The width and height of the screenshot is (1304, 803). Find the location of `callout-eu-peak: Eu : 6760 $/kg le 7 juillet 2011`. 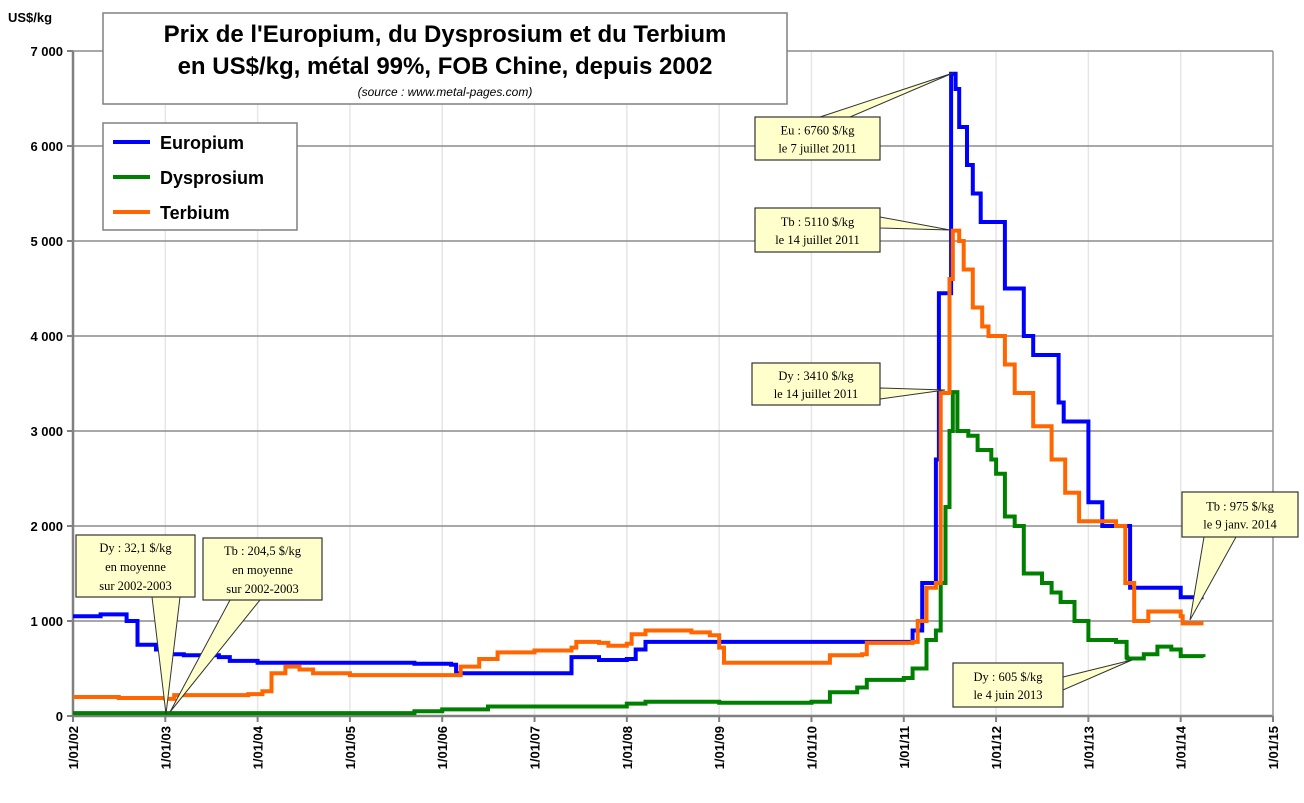

callout-eu-peak: Eu : 6760 $/kg le 7 juillet 2011 is located at coordinates (854, 116).